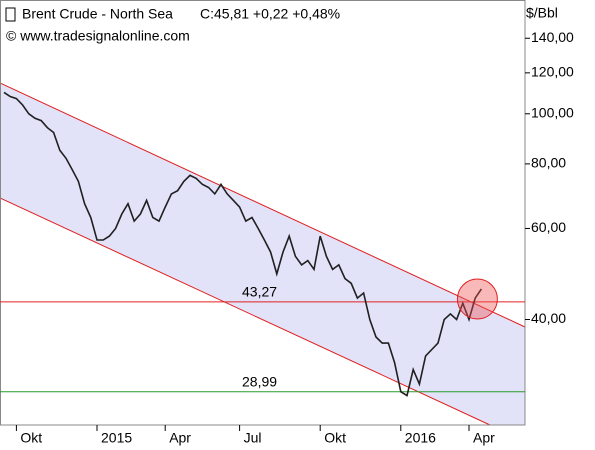 The image size is (595, 450). What do you see at coordinates (97, 14) in the screenshot?
I see `chart-title: Brent Crude - North Sea` at bounding box center [97, 14].